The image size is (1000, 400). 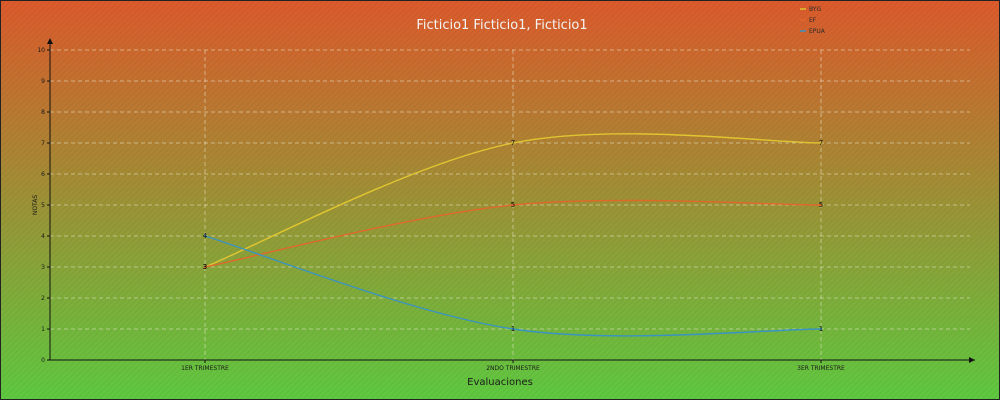 What do you see at coordinates (43, 143) in the screenshot?
I see `y-tick-label: 7` at bounding box center [43, 143].